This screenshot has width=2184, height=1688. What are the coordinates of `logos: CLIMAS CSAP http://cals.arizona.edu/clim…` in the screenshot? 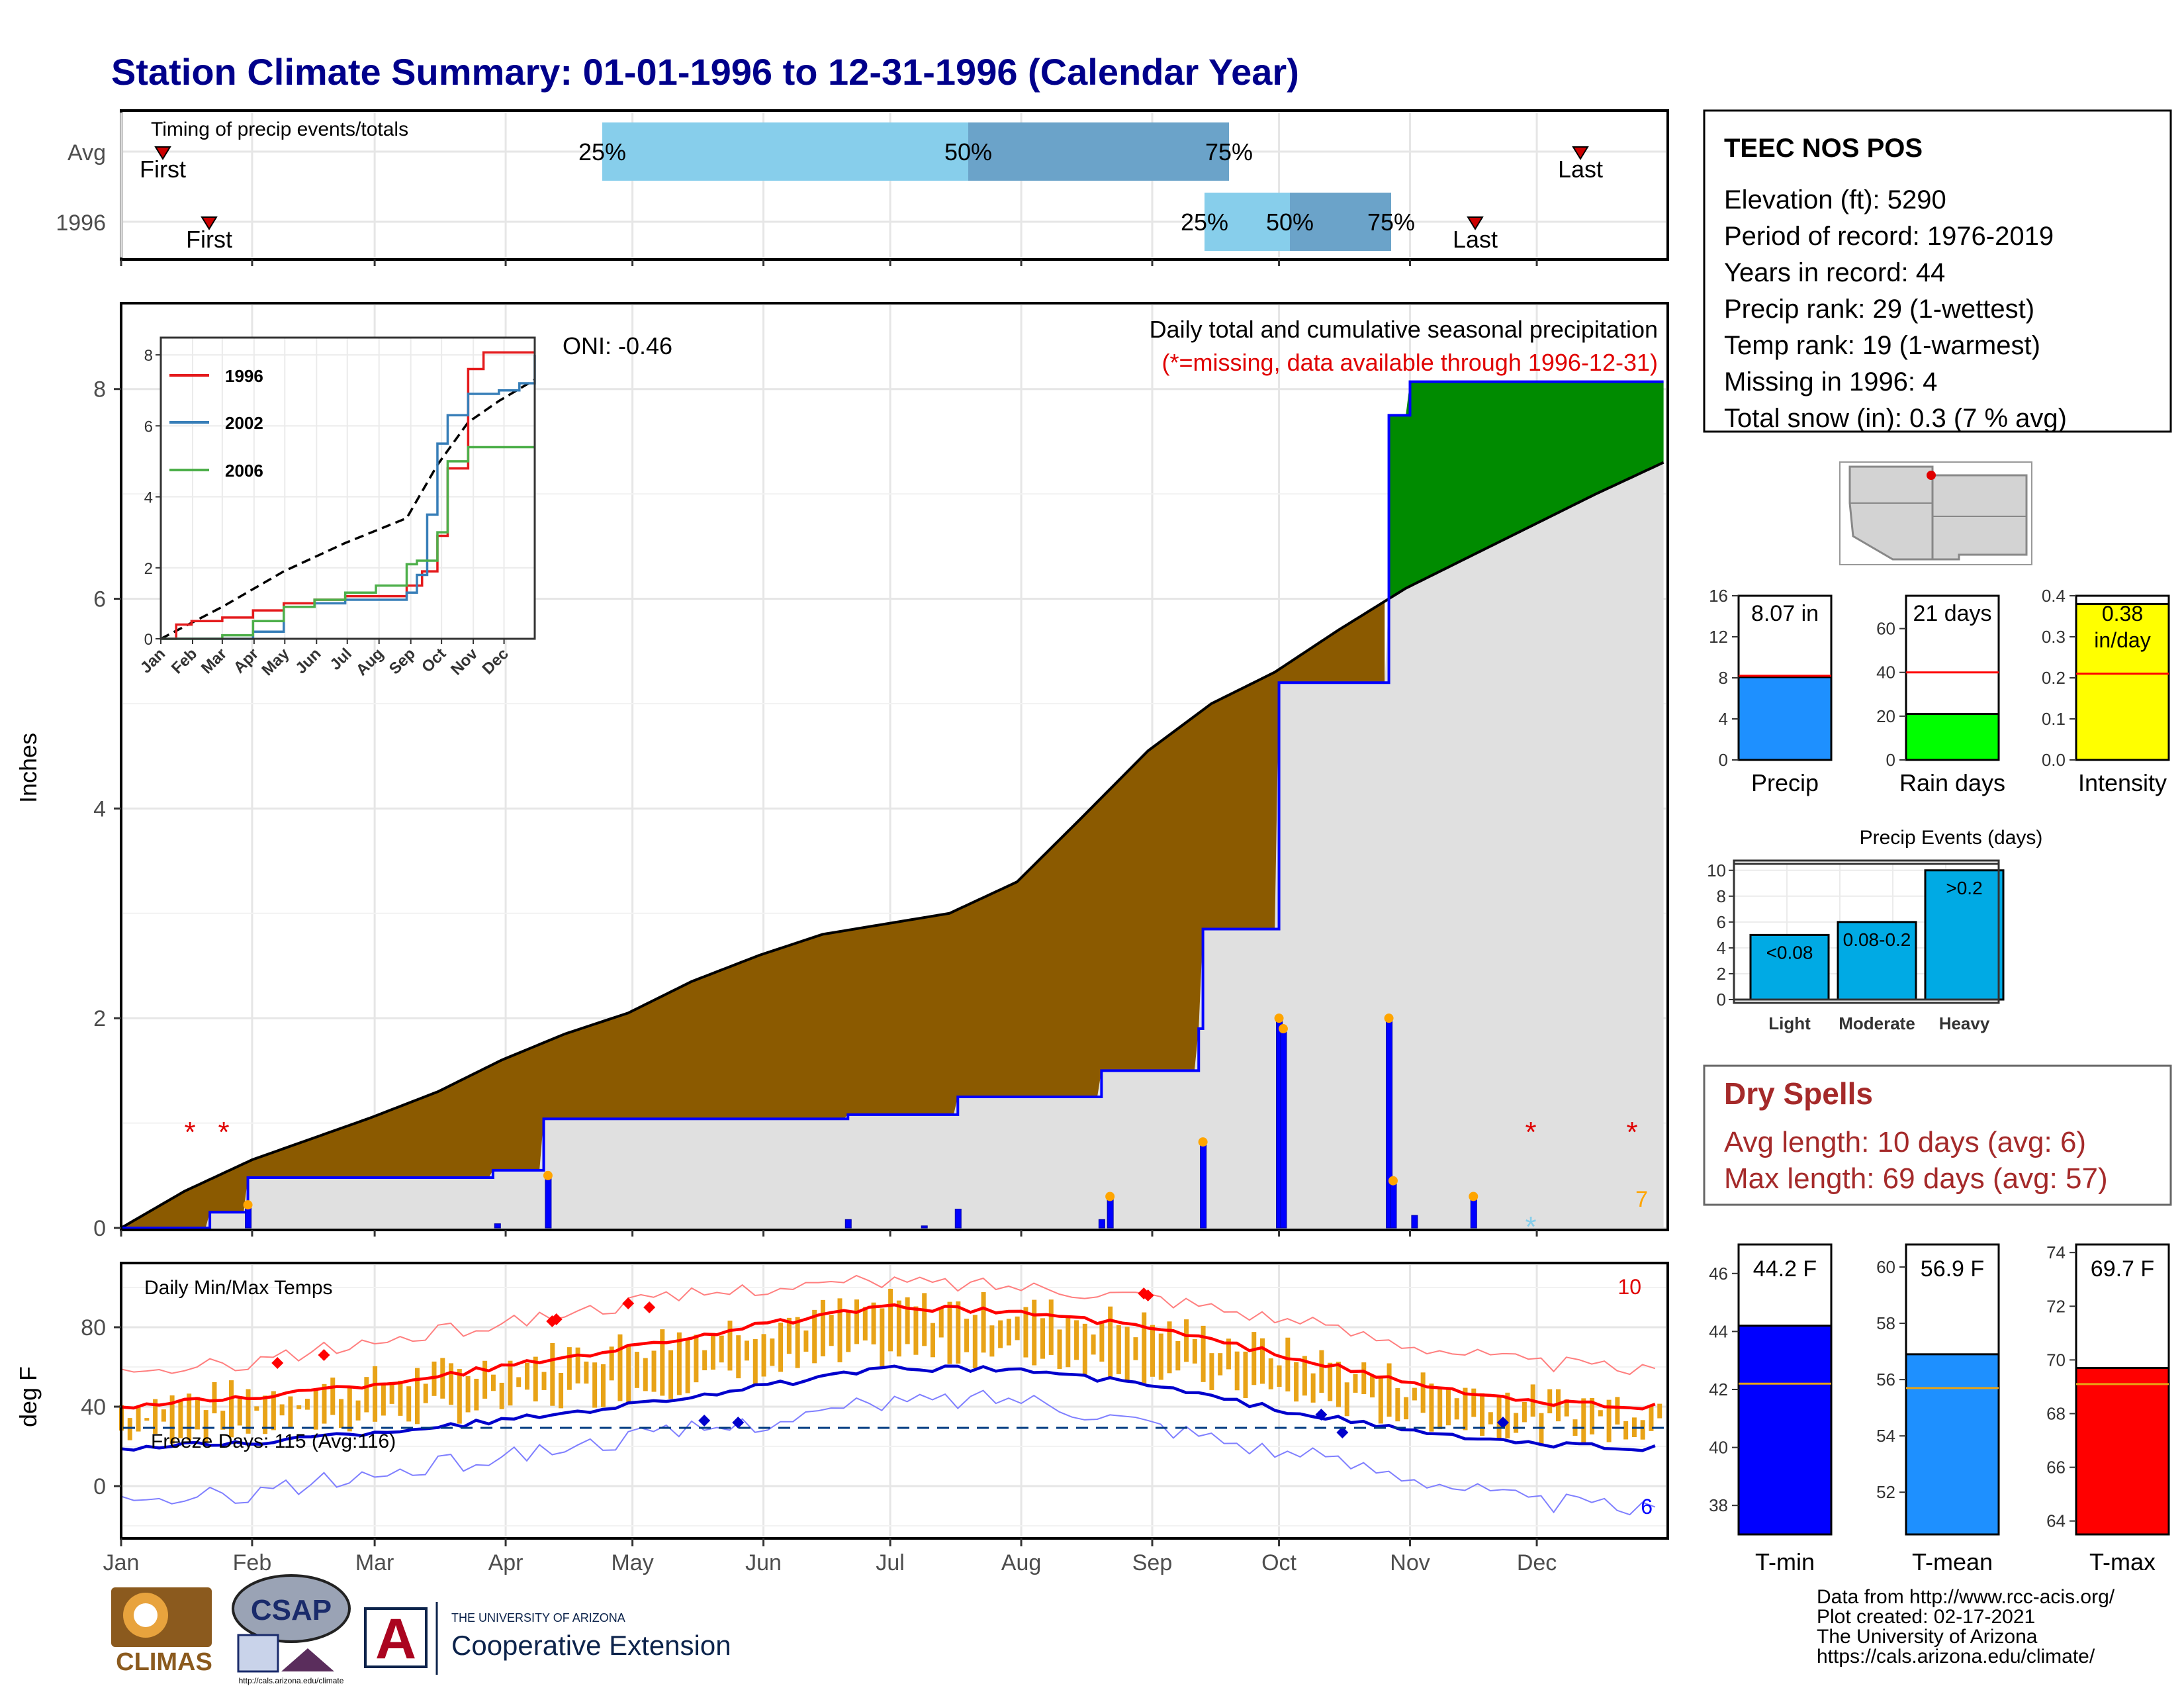 It's located at (421, 1629).